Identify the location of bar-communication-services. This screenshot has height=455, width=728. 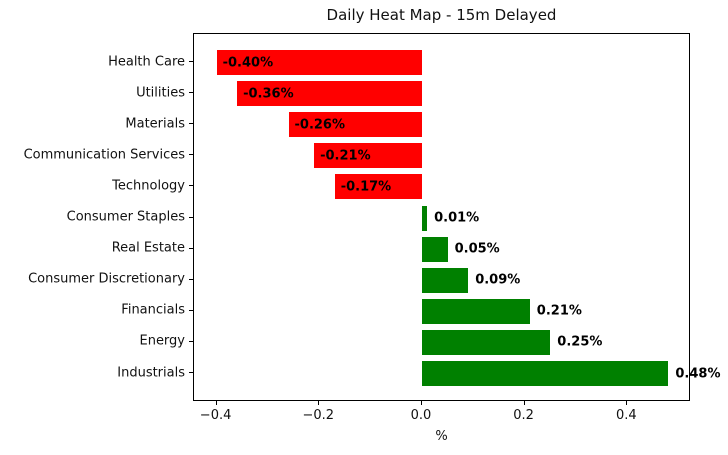
(368, 156).